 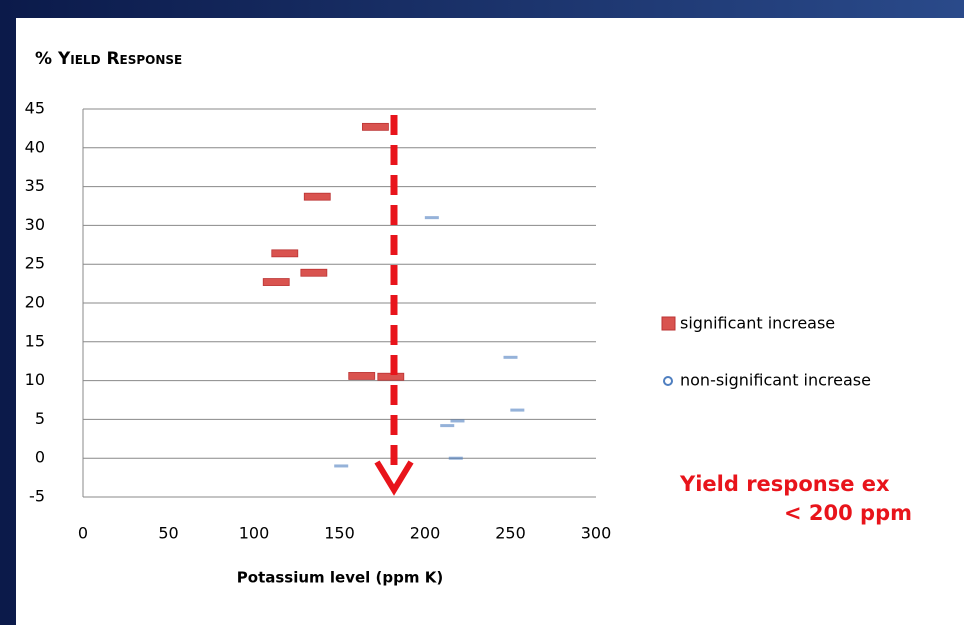 What do you see at coordinates (784, 484) in the screenshot?
I see `annotation: Yield response ex` at bounding box center [784, 484].